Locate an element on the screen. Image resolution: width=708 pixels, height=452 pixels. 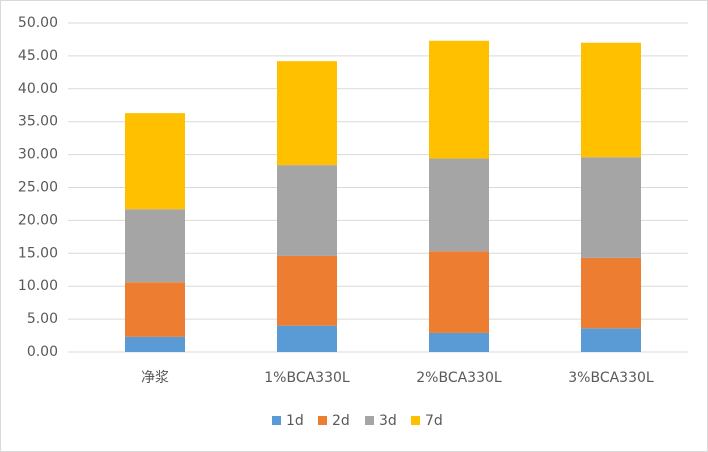
x-tick-label: 2%BCA330L is located at coordinates (459, 378).